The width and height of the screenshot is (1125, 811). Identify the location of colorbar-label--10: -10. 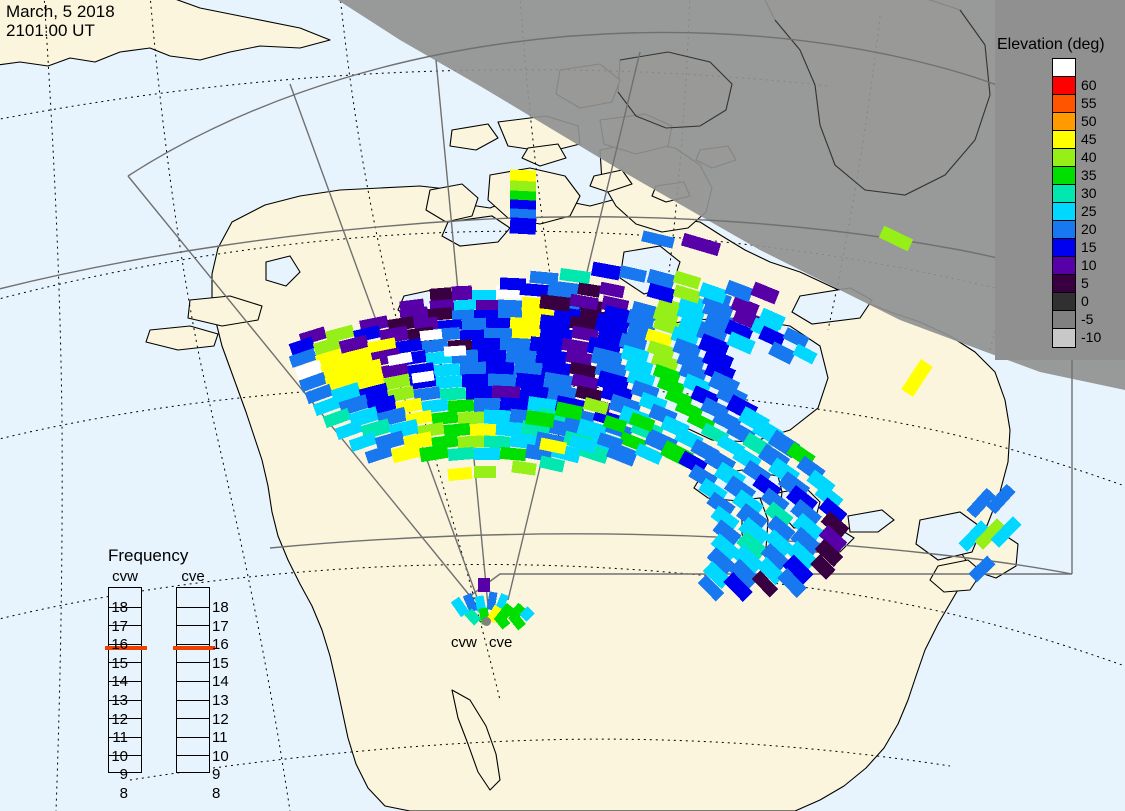
(1091, 337).